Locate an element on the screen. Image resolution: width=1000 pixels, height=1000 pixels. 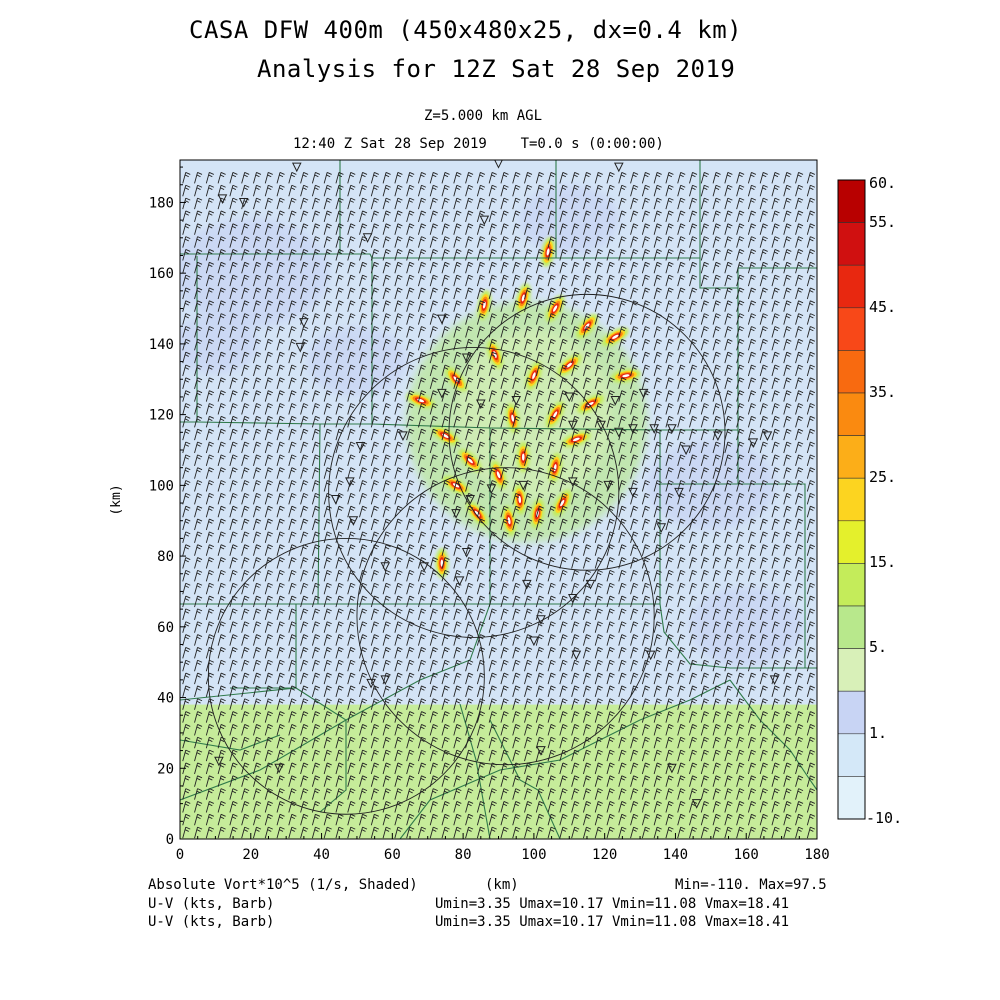
colorbar: 60.55.45.35.25.15.5.1.-10. is located at coordinates (869, 500).